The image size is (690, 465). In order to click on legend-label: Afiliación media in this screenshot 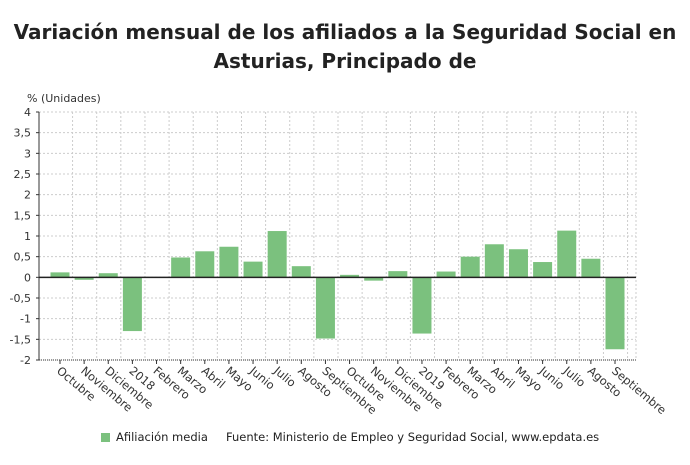, I will do `click(162, 437)`.